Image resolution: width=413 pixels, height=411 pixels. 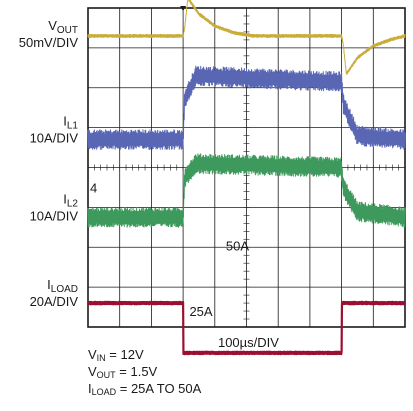 I want to click on trace-out, so click(x=246, y=38).